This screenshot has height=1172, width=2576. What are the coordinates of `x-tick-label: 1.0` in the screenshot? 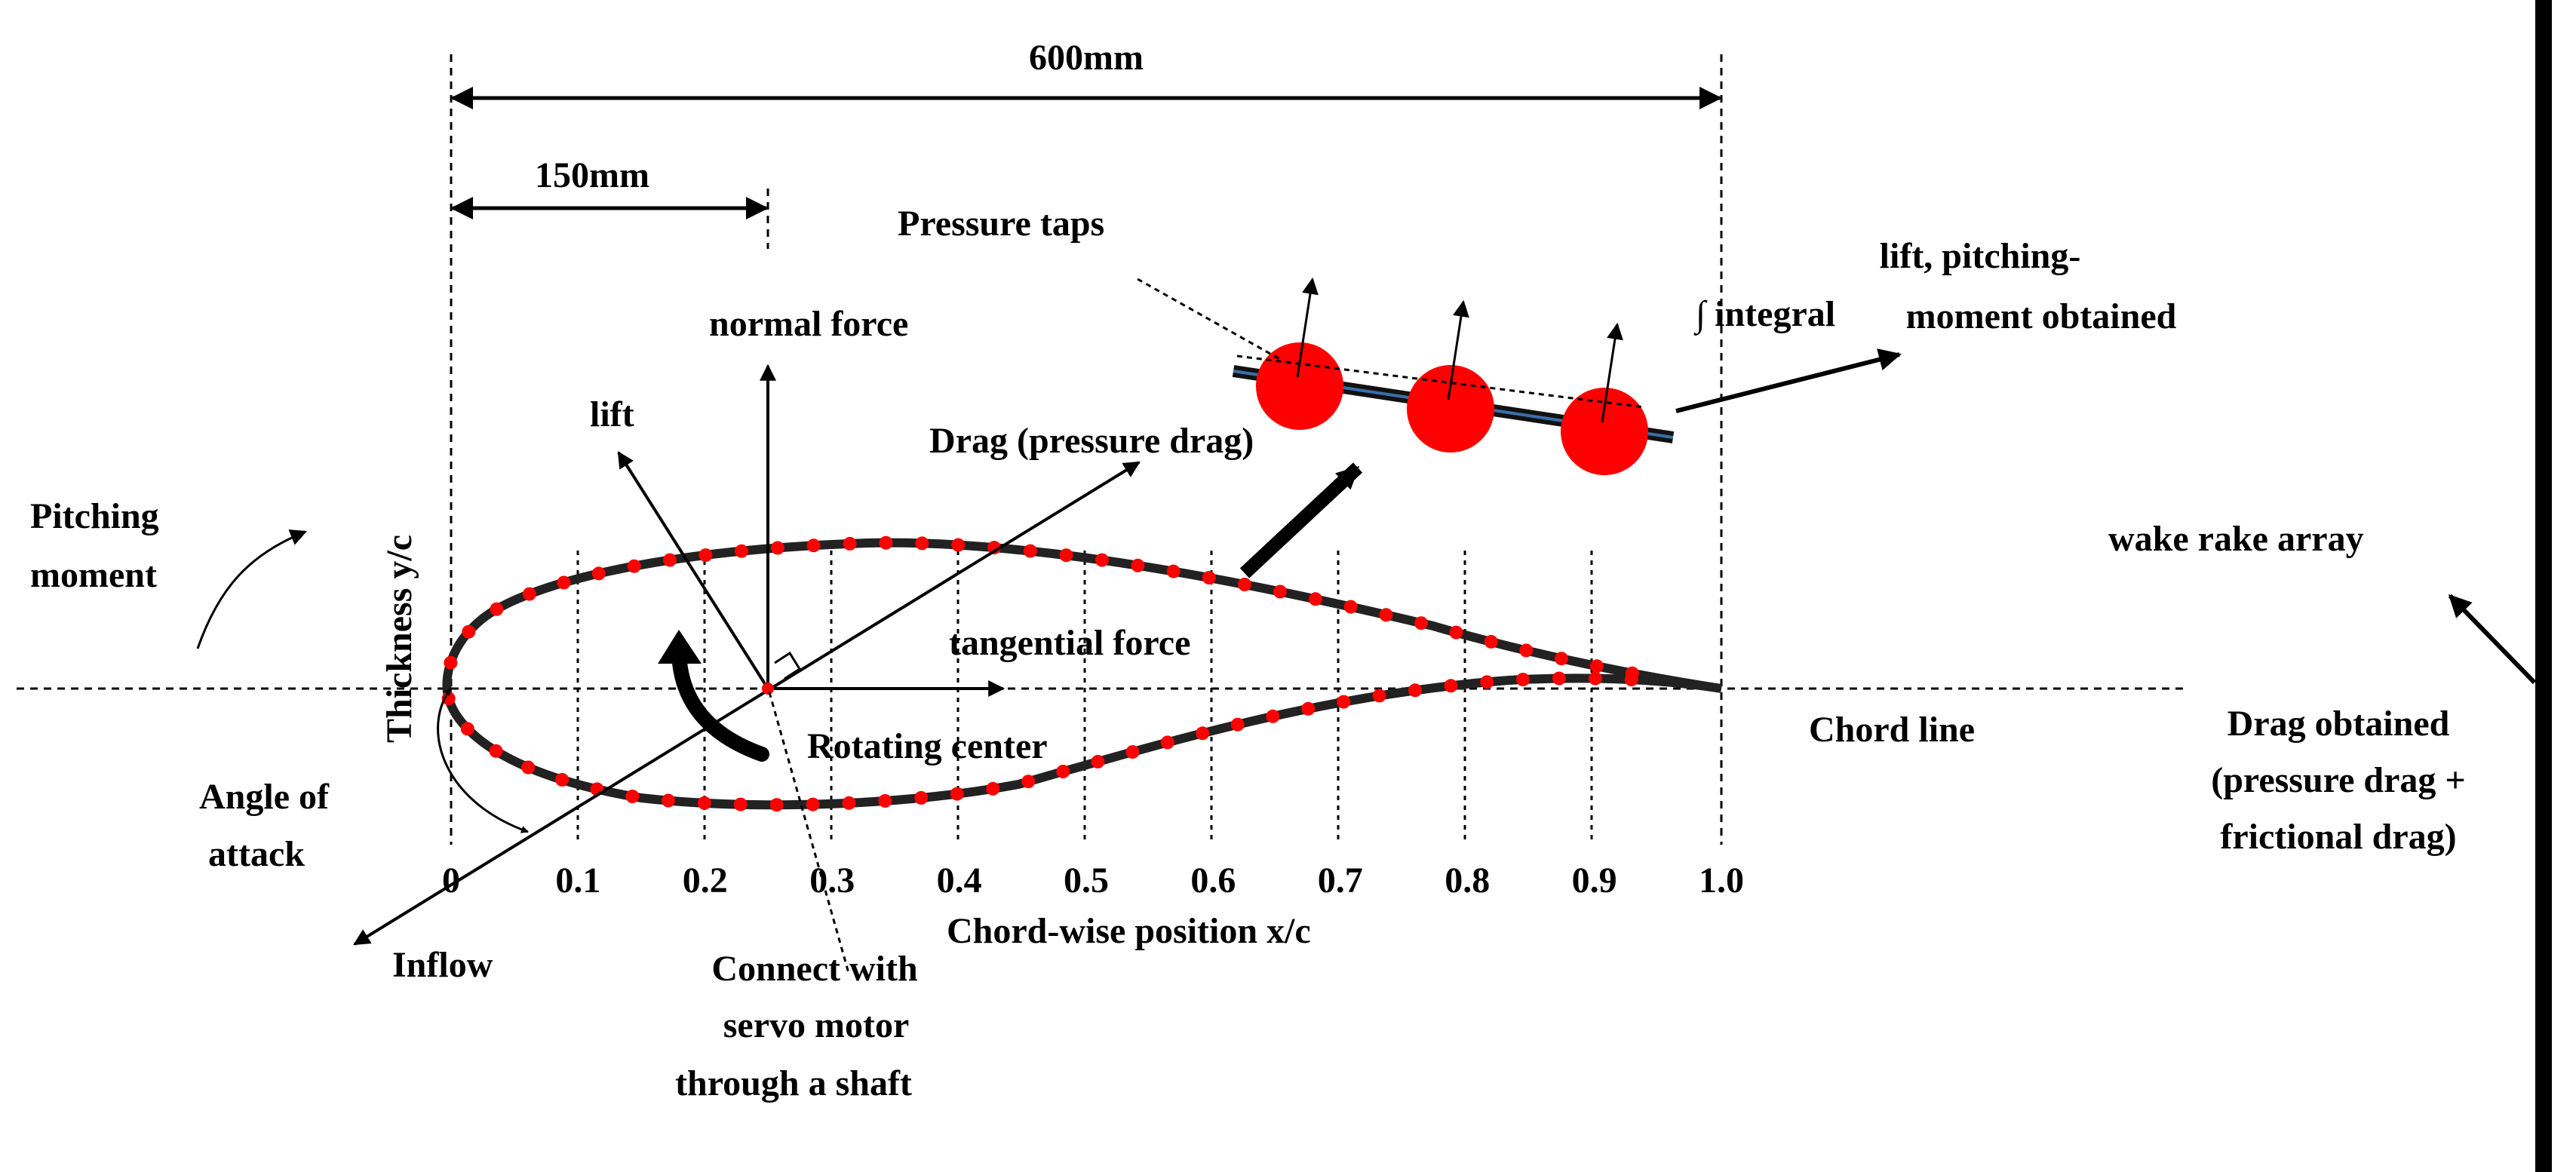 It's located at (1721, 881).